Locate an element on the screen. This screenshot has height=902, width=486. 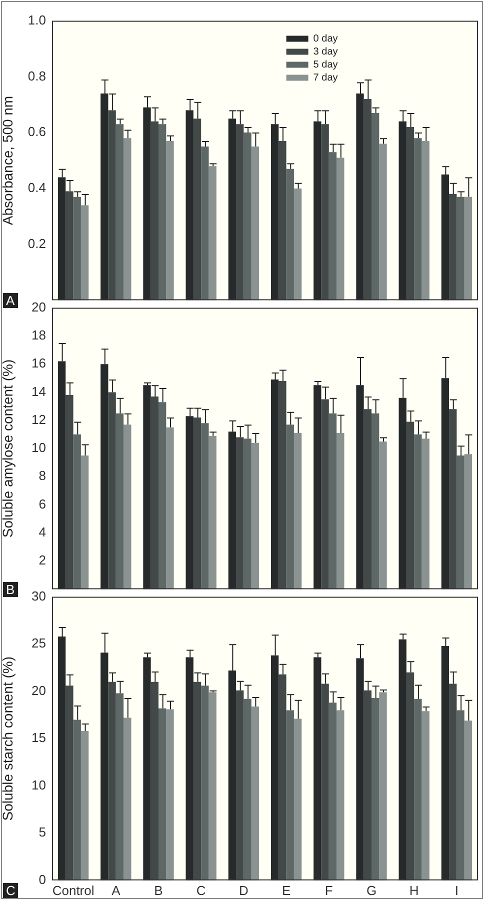
y-tick-label: 16 is located at coordinates (39, 363).